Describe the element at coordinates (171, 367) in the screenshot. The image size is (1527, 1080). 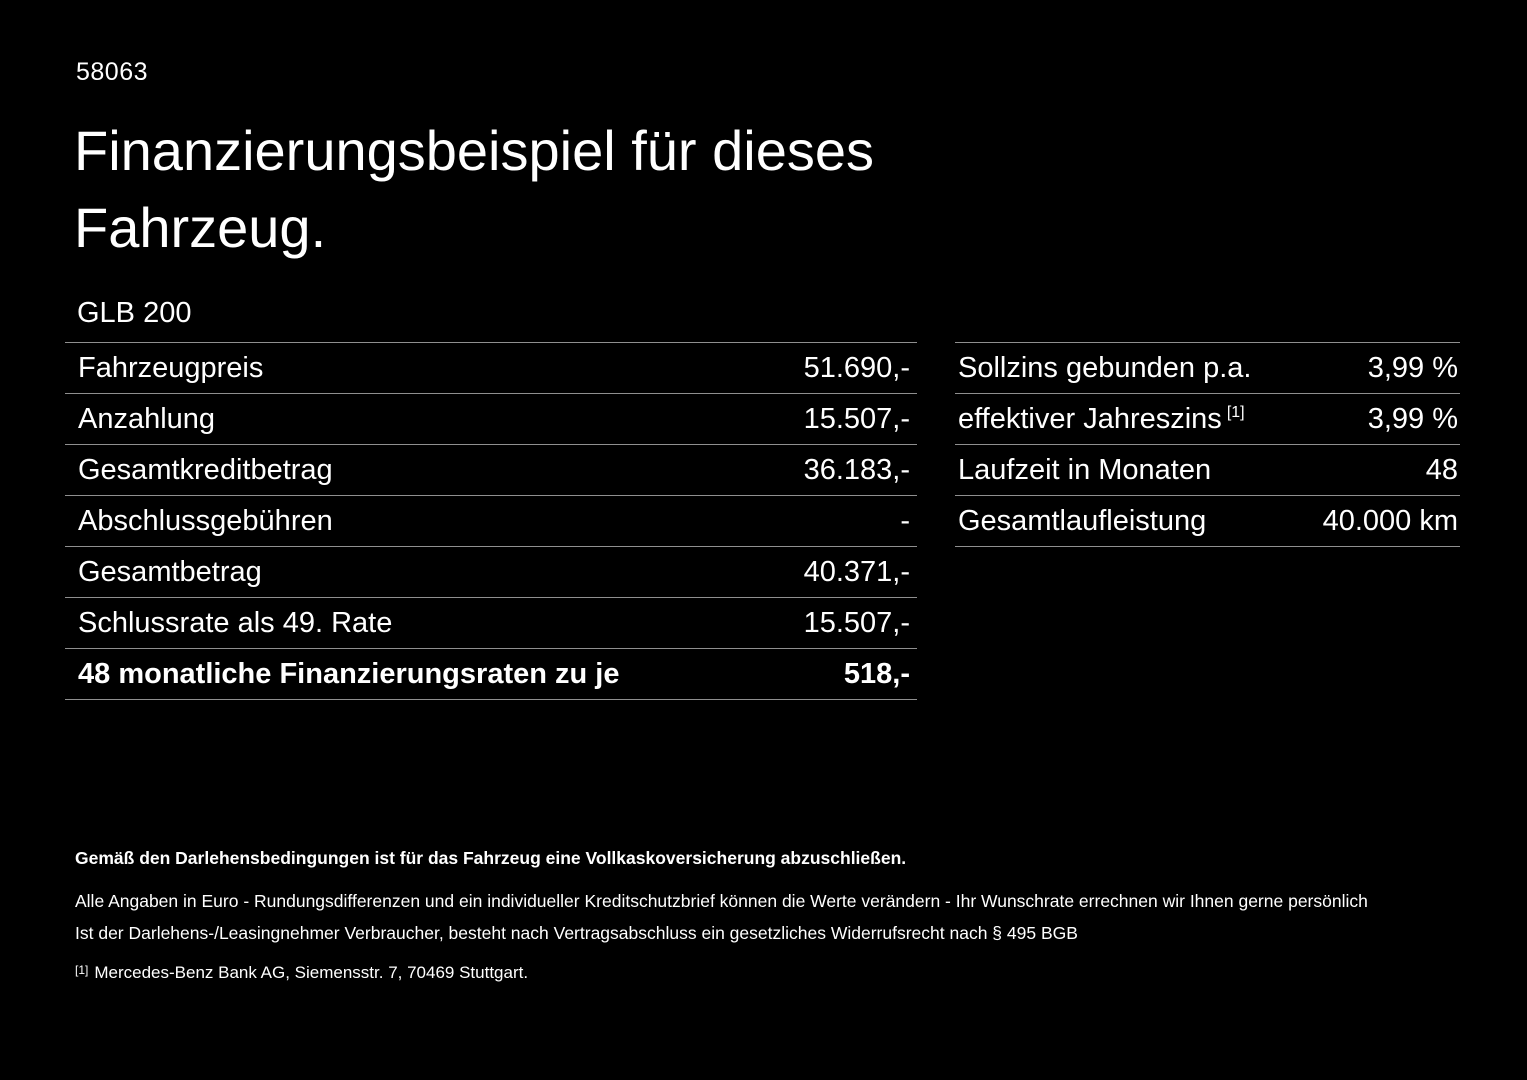
I see `row-label: Fahrzeugpreis` at that location.